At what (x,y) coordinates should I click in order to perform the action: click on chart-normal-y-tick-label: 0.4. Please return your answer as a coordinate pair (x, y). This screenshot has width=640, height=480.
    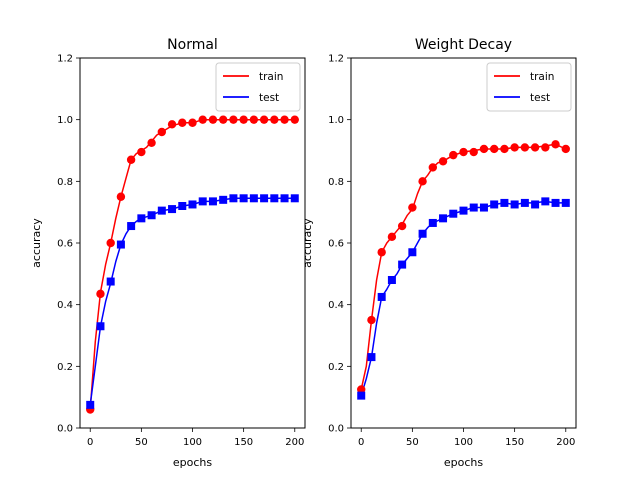
    Looking at the image, I should click on (65, 305).